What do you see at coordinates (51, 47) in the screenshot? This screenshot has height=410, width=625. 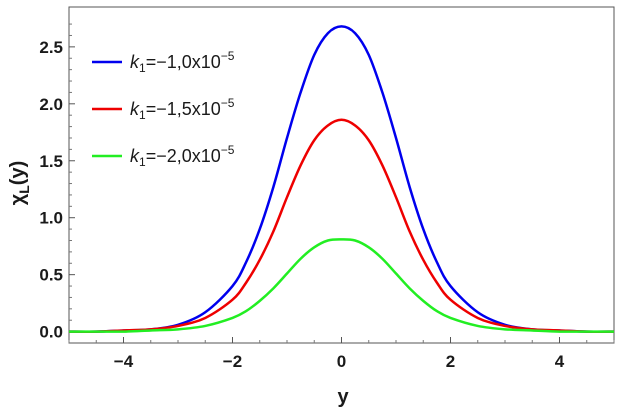 I see `y-tick-label: 2.5` at bounding box center [51, 47].